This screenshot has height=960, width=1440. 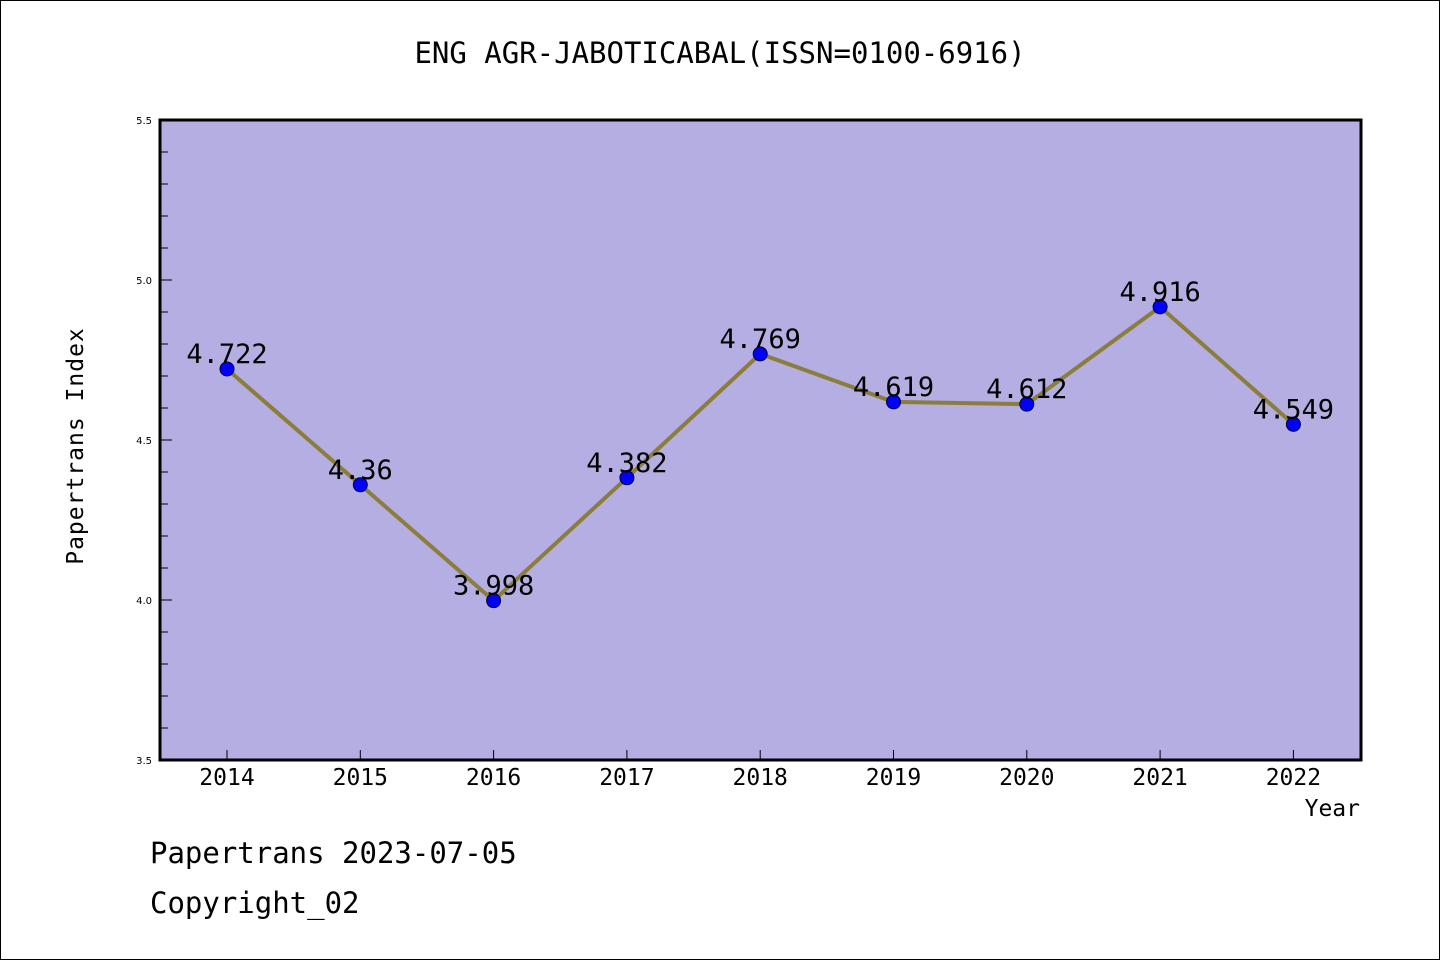 I want to click on data-label: 4.549, so click(x=1293, y=409).